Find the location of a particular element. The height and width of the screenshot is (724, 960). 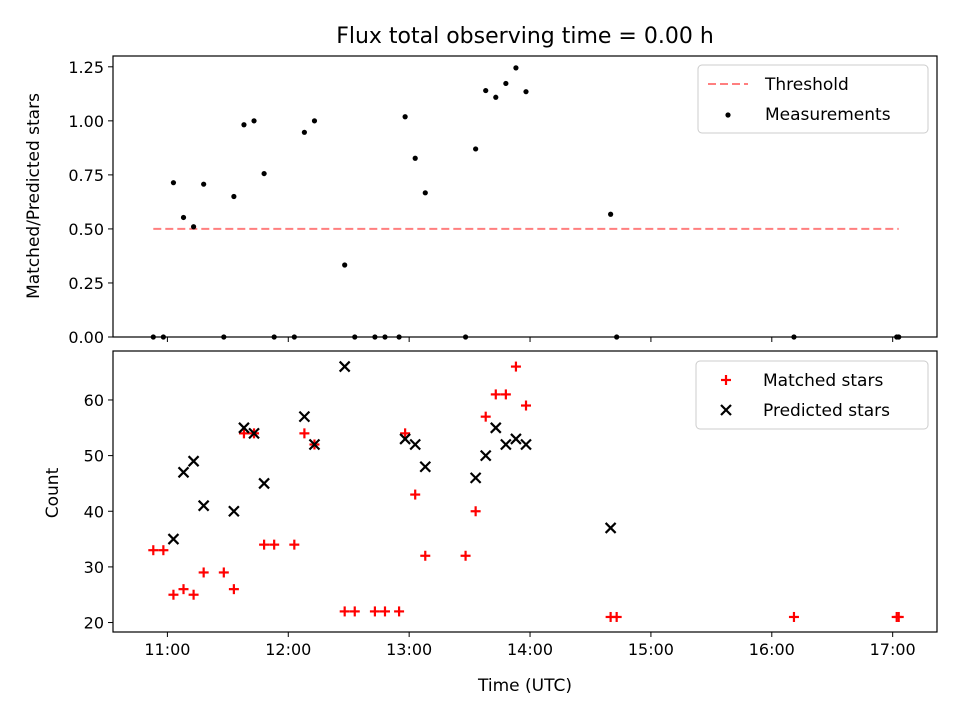

top-y-tick-label: 1.00 is located at coordinates (86, 121).